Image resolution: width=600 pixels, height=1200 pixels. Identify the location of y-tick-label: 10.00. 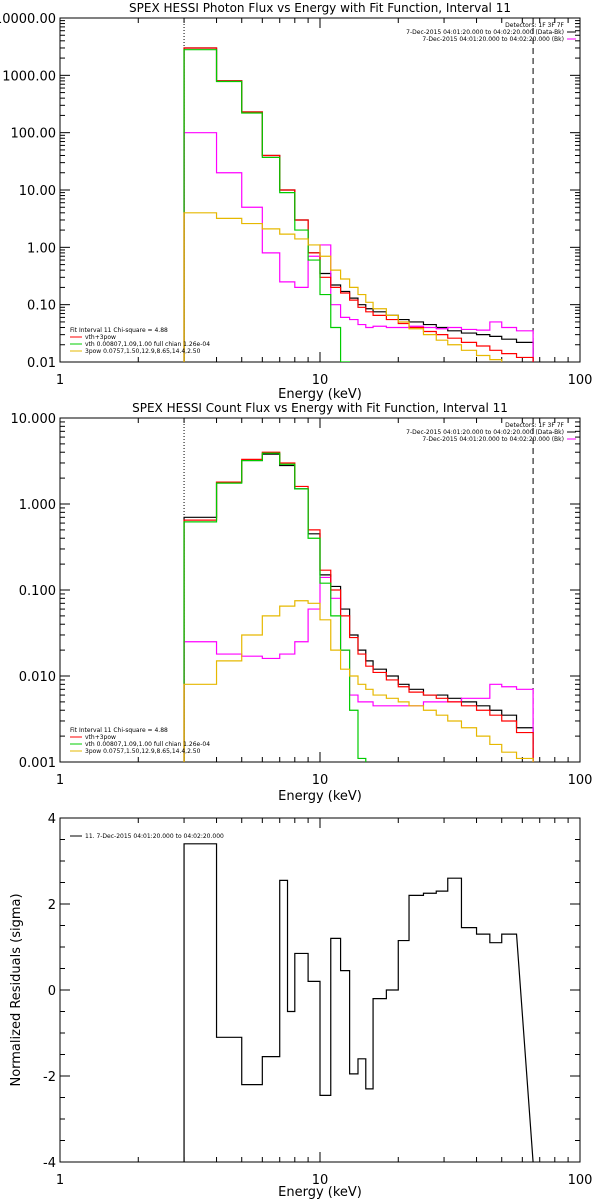
(37, 191).